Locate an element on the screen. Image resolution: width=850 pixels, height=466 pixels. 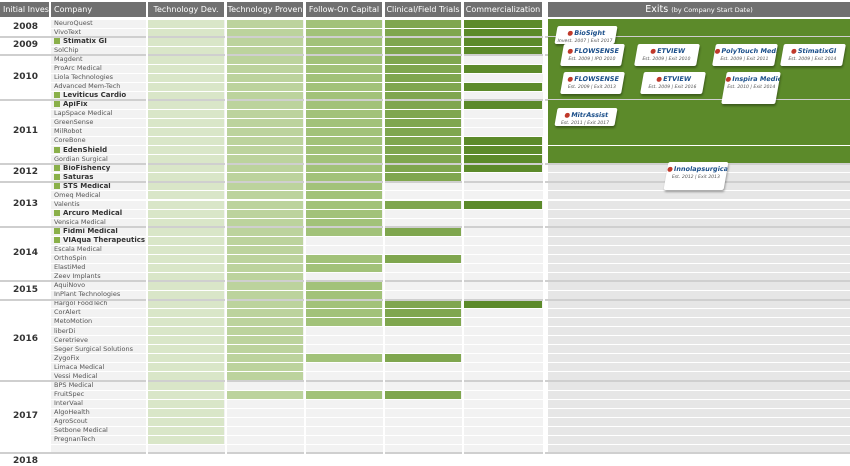
exit-card-logo: ●PolyTouch Medical is located at coordinates (746, 51).